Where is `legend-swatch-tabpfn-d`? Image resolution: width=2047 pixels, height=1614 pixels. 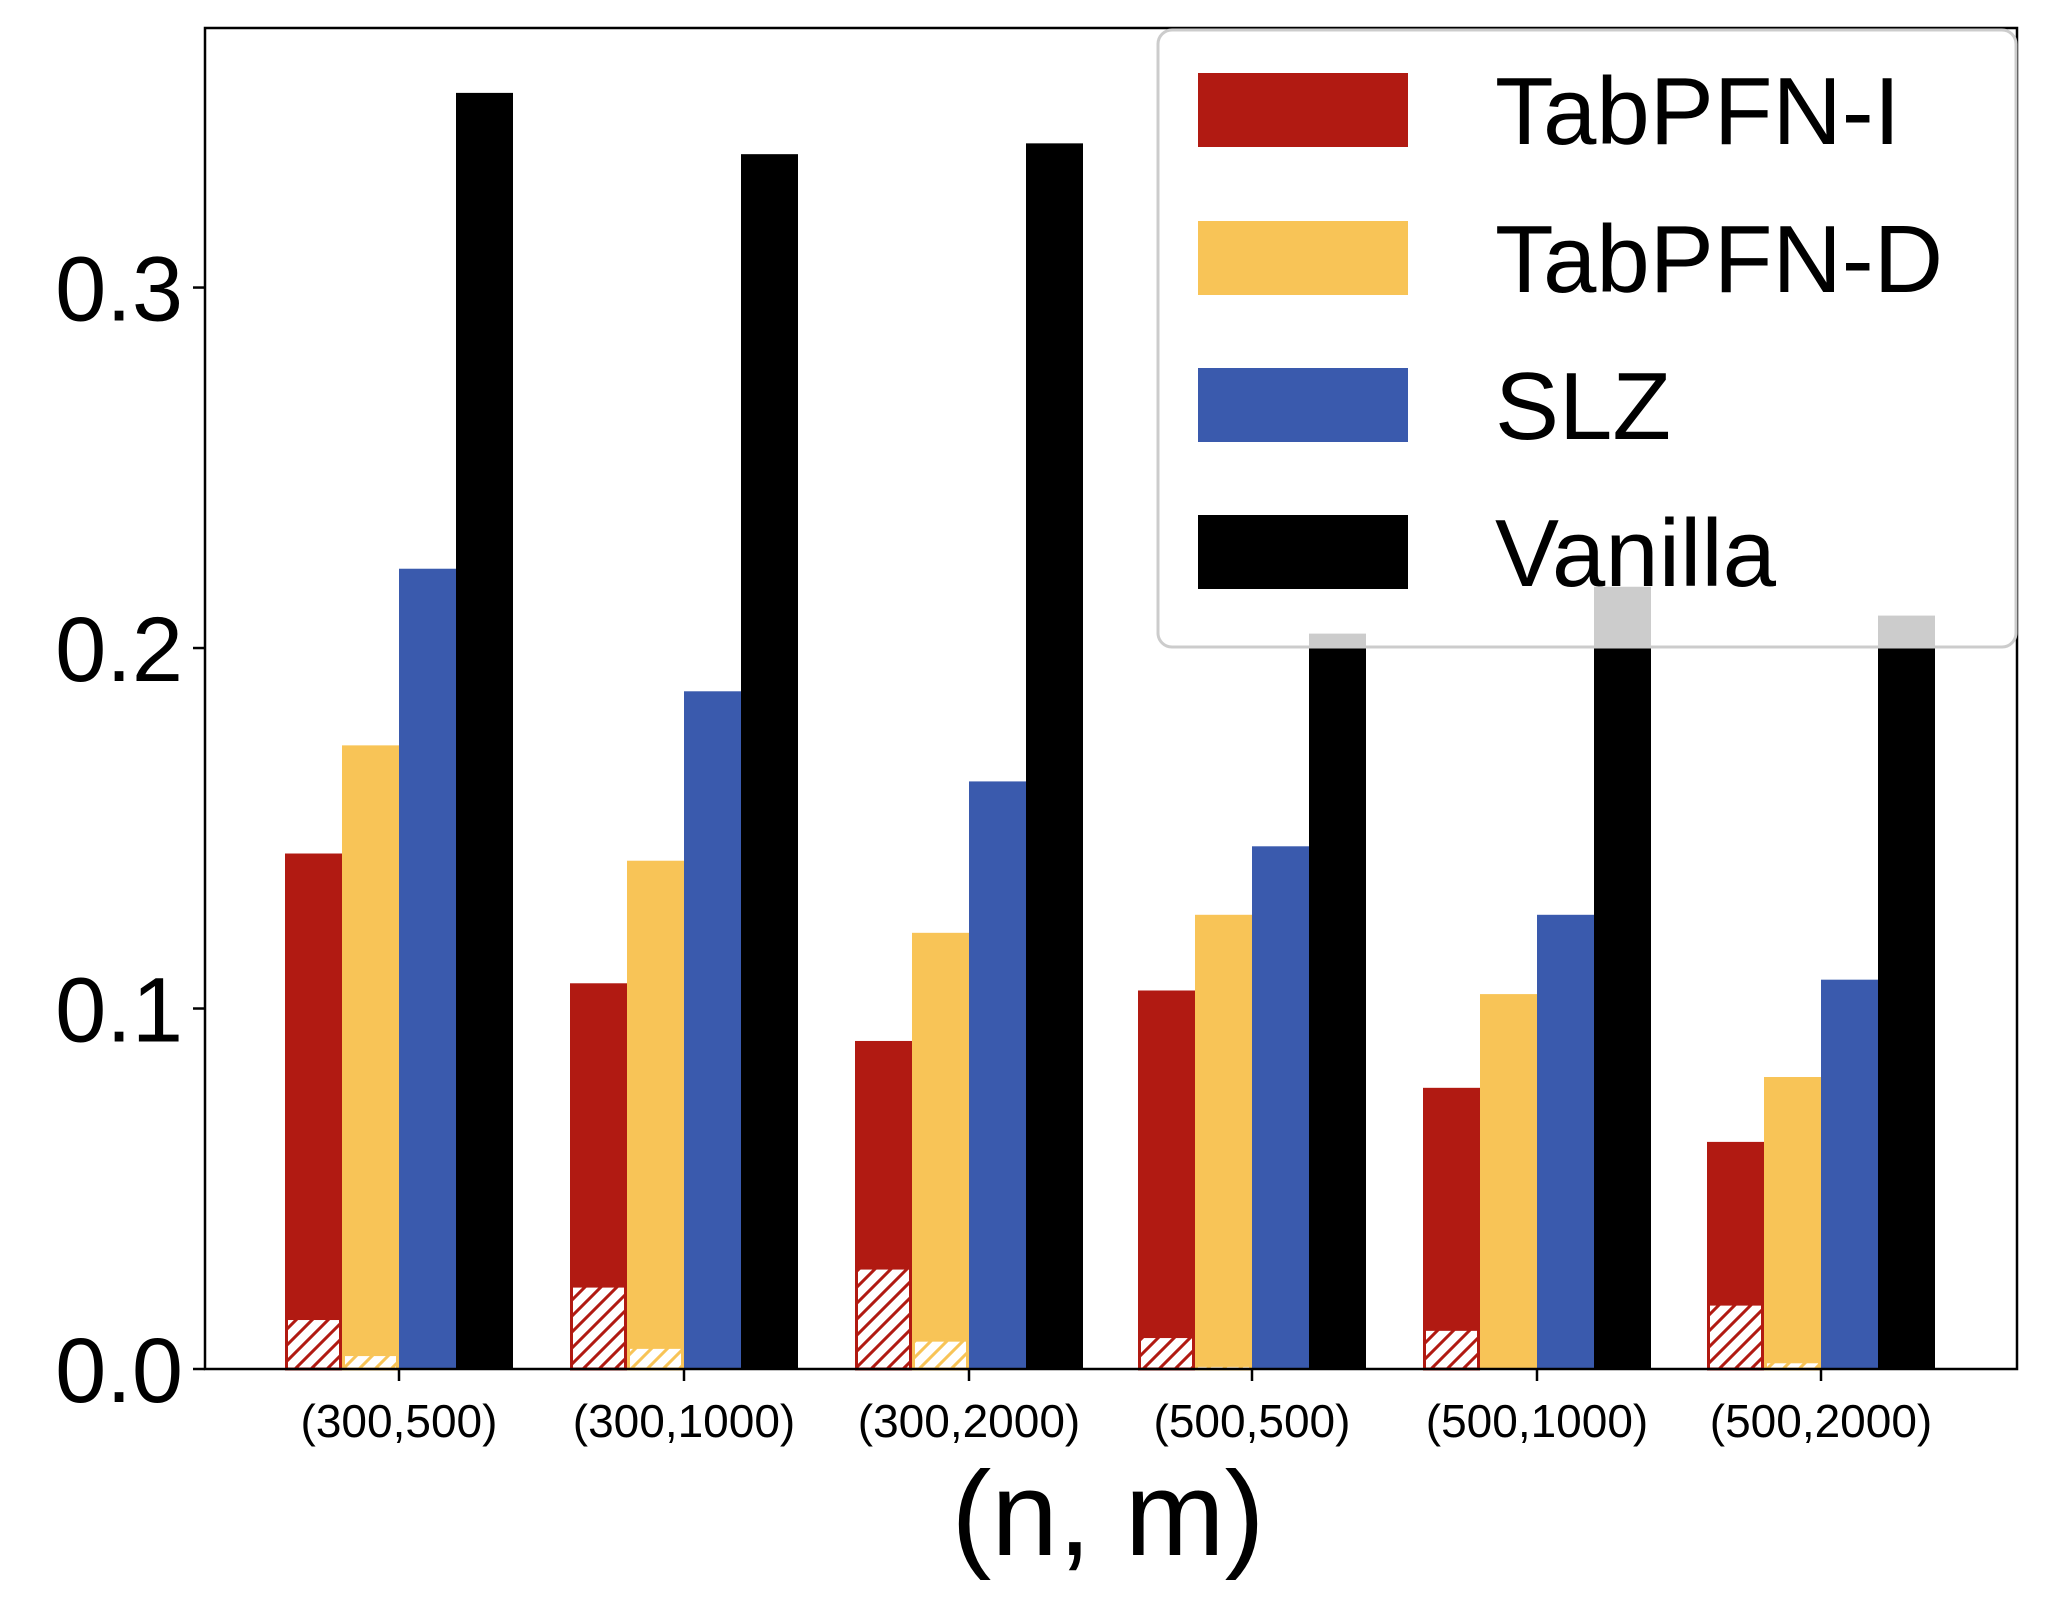 legend-swatch-tabpfn-d is located at coordinates (1303, 258).